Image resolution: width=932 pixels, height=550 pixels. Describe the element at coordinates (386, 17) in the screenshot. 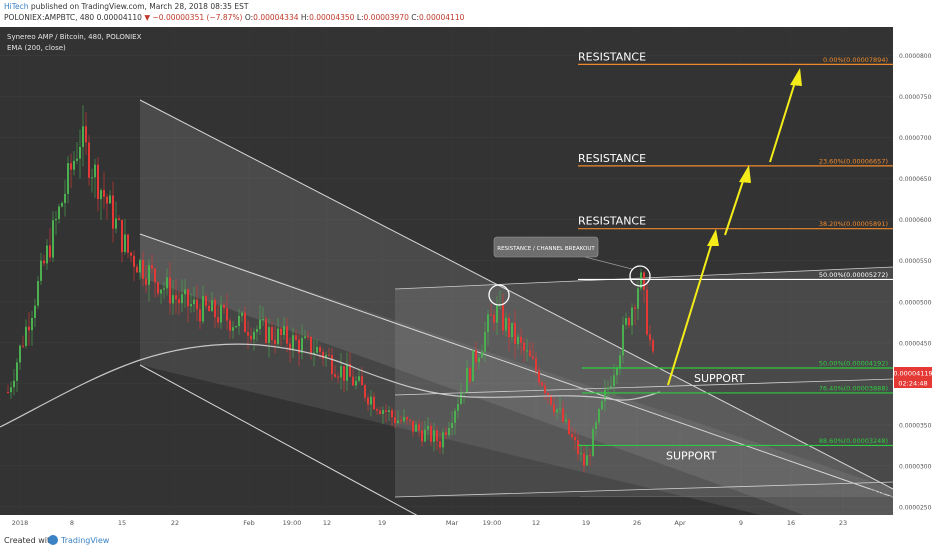

I see `low-value: 0.00003970` at that location.